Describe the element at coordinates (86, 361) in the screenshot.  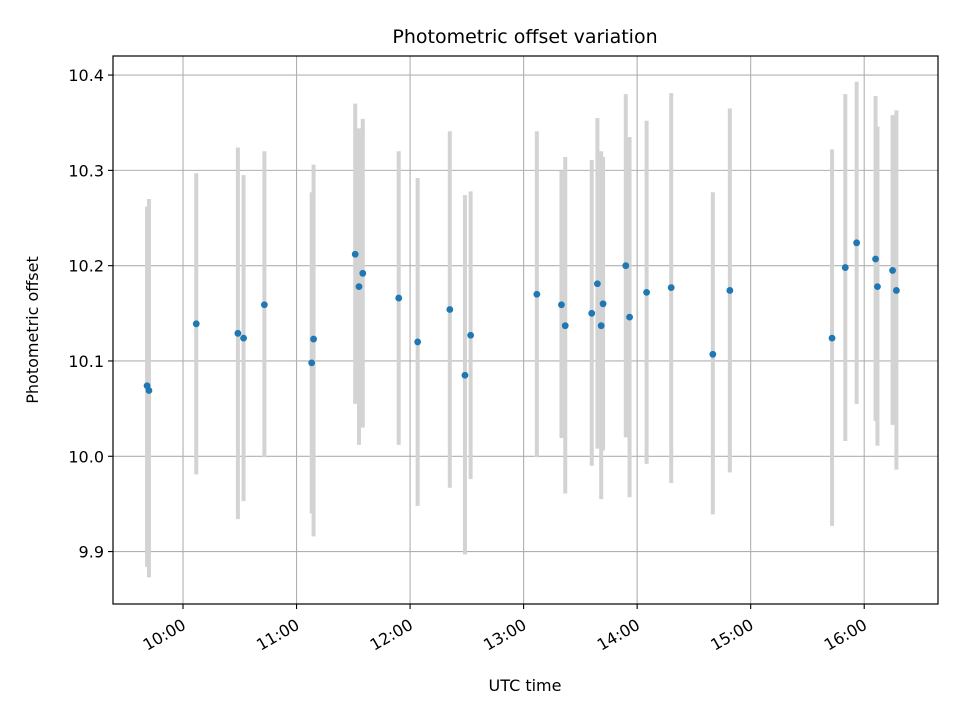
I see `y-tick-label: 10.1` at that location.